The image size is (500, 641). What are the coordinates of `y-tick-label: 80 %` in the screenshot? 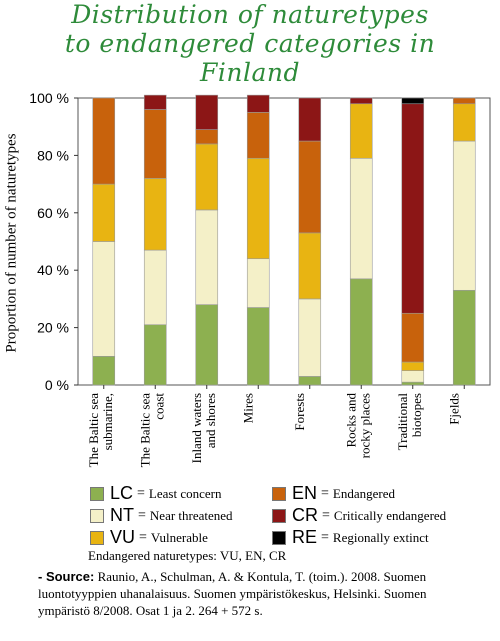 It's located at (53, 155).